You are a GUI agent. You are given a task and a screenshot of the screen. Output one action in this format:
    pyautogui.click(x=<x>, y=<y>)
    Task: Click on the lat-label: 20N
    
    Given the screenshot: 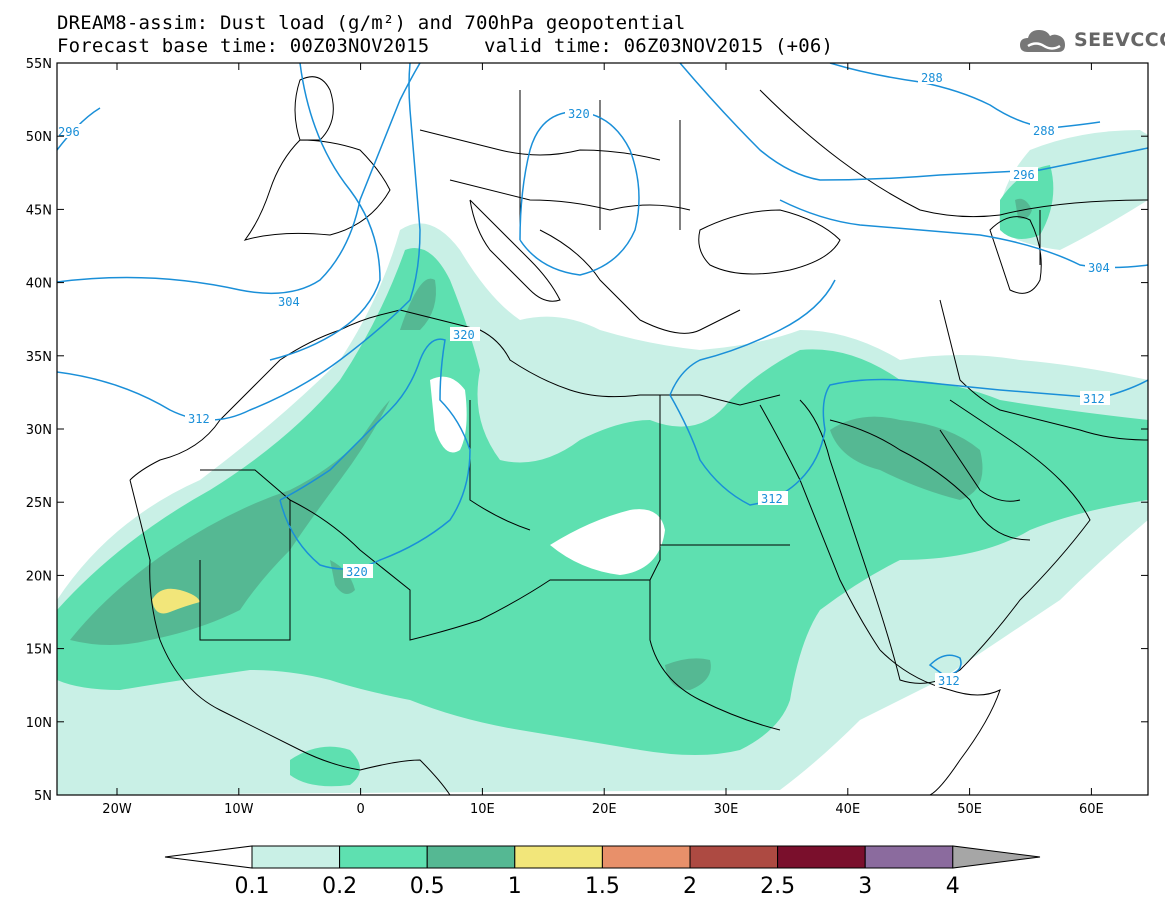 What is the action you would take?
    pyautogui.click(x=39, y=576)
    